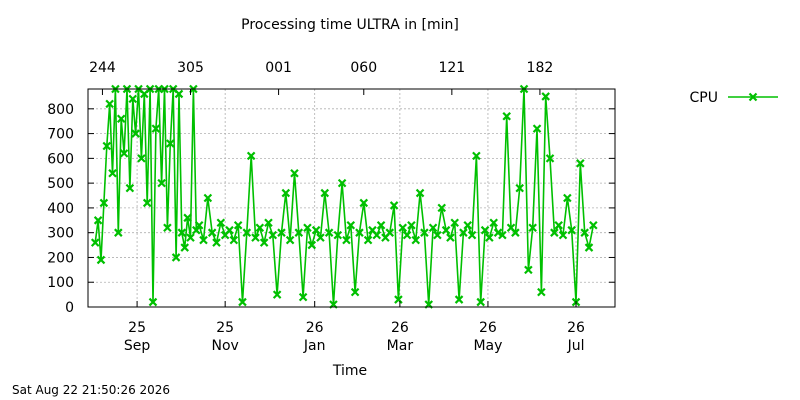 This screenshot has height=400, width=800. What do you see at coordinates (137, 346) in the screenshot?
I see `x-tick-label-month: Sep` at bounding box center [137, 346].